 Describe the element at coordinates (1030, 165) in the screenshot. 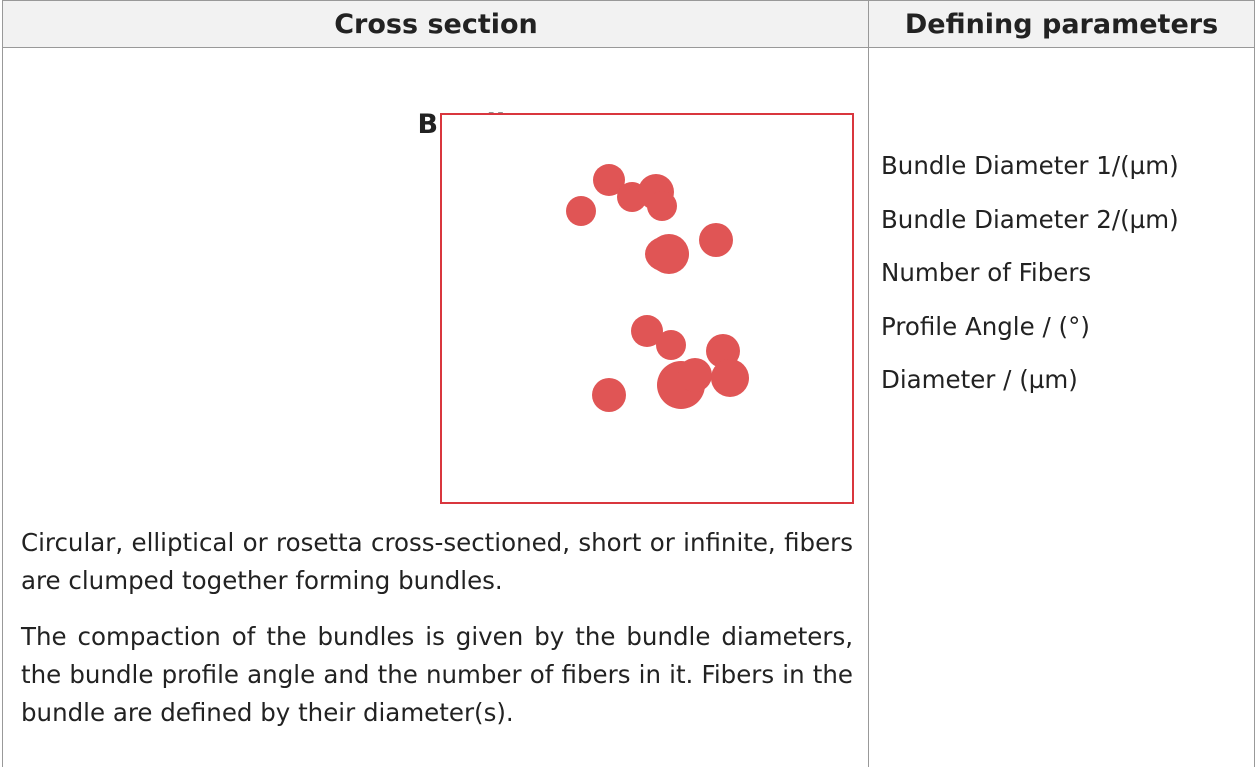

I see `parameter: Bundle Diameter 1/(µm)` at that location.